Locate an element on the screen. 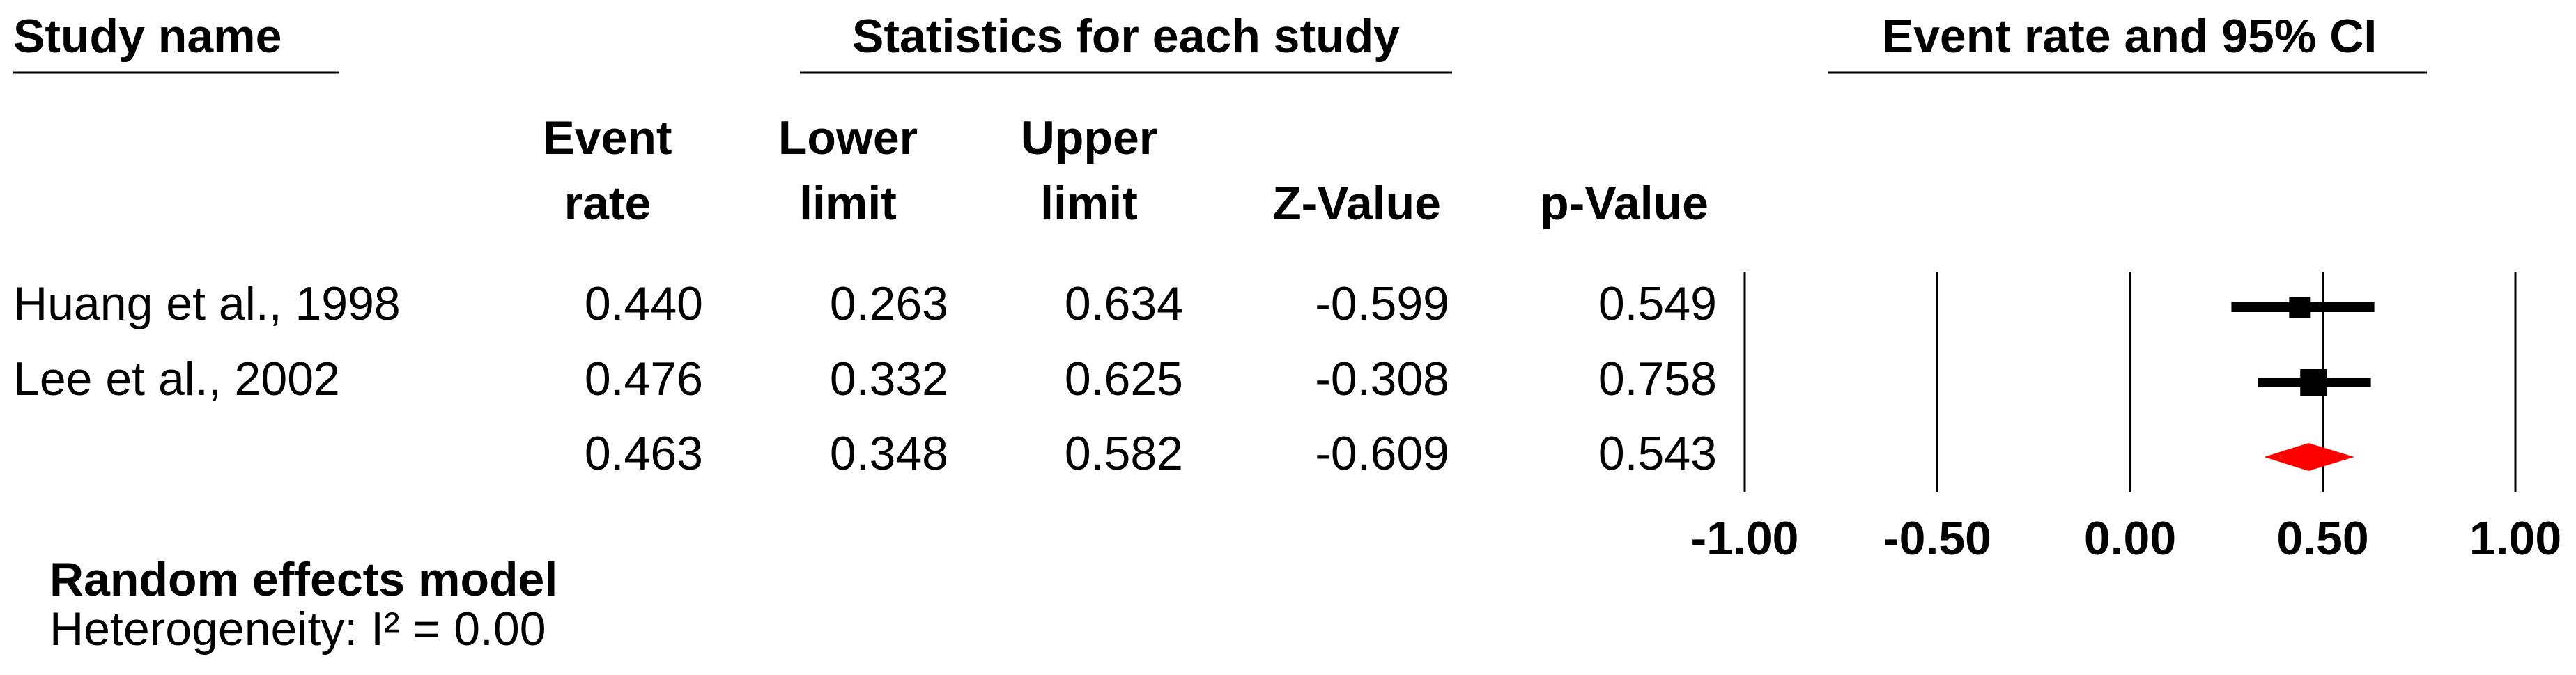 Image resolution: width=2576 pixels, height=675 pixels. cell-value: 0.625 is located at coordinates (1124, 378).